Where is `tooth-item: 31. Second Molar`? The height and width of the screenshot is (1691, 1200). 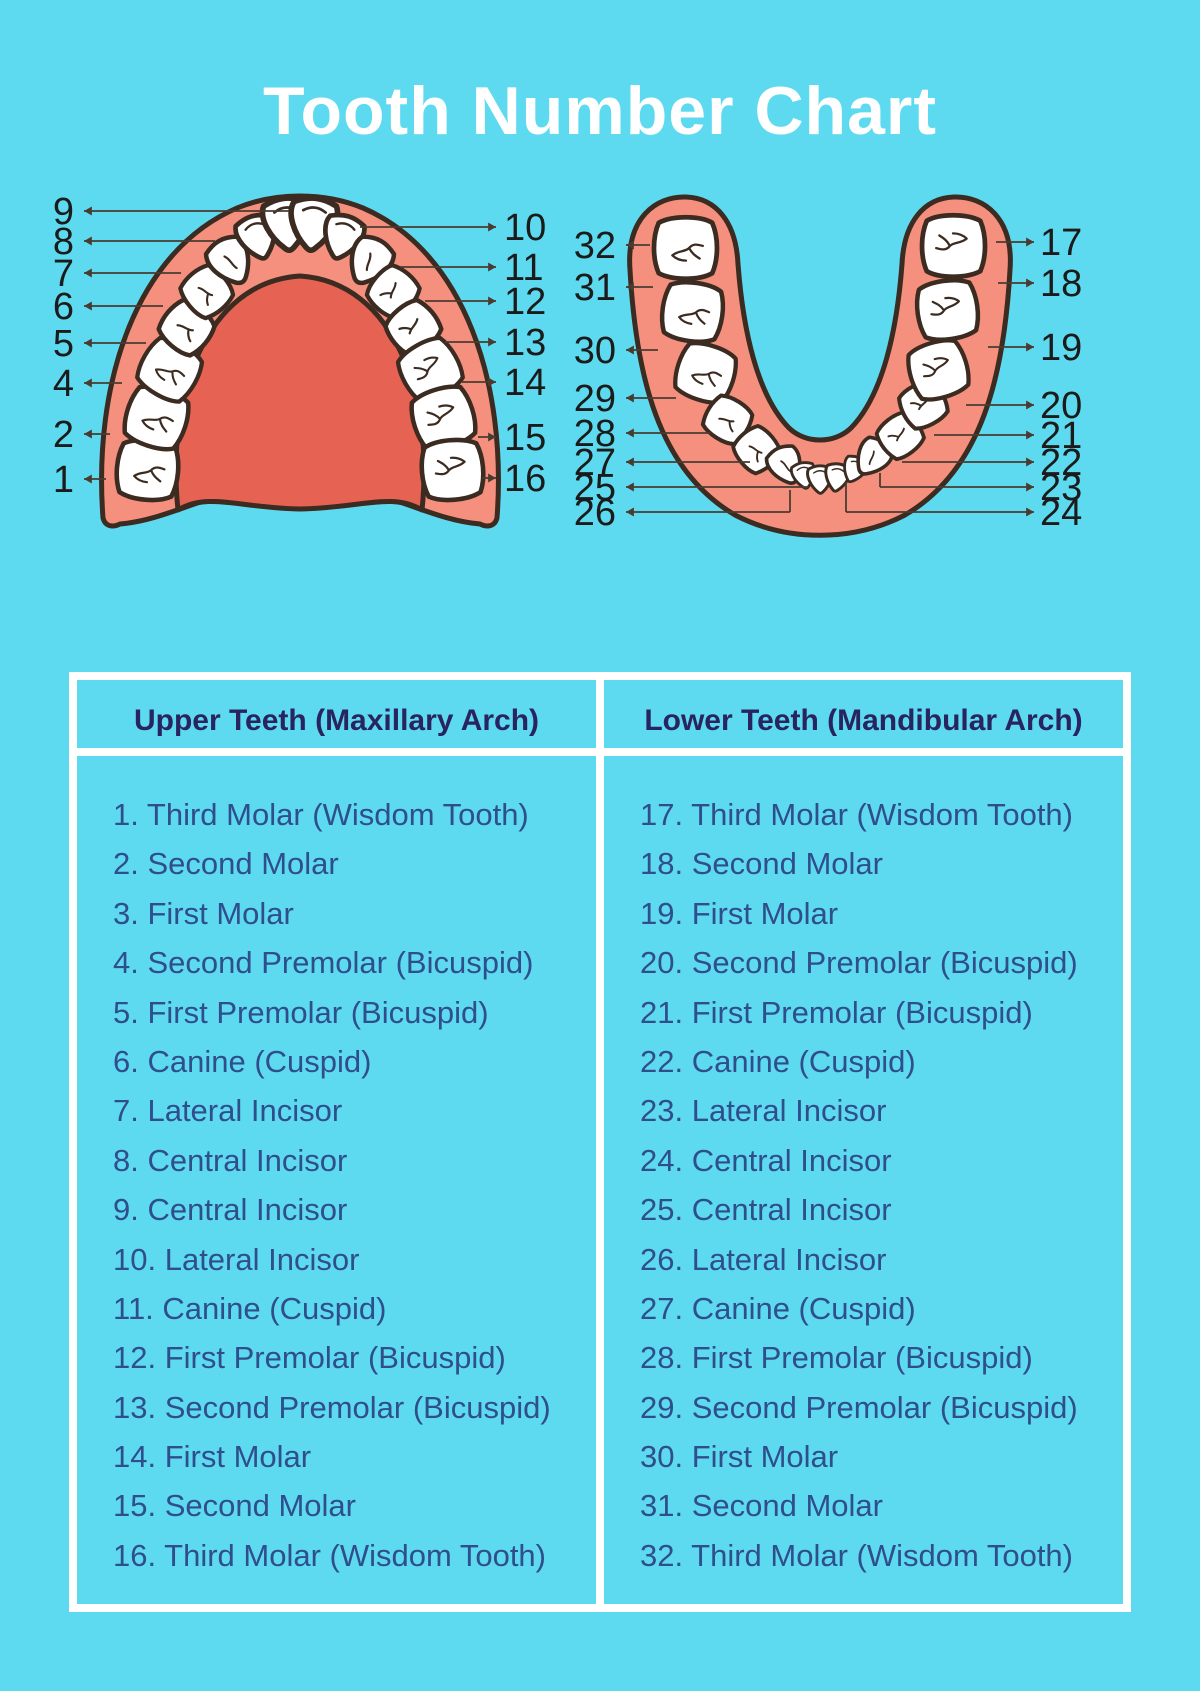 tooth-item: 31. Second Molar is located at coordinates (761, 1506).